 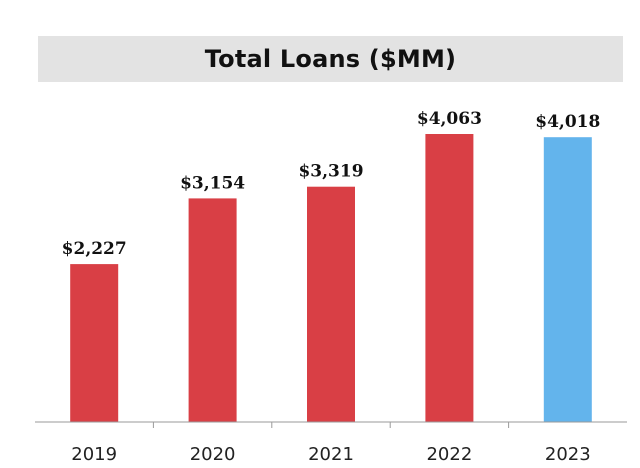 What do you see at coordinates (567, 279) in the screenshot?
I see `bar-2023` at bounding box center [567, 279].